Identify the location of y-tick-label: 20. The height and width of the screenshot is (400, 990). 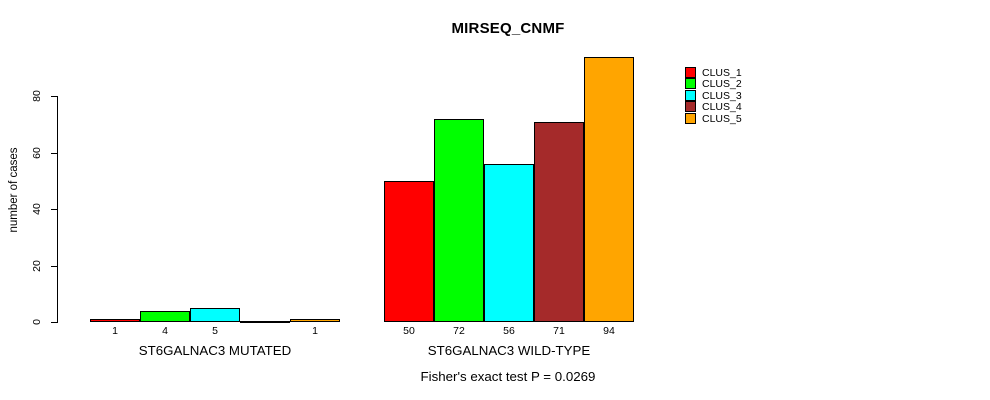
(37, 266).